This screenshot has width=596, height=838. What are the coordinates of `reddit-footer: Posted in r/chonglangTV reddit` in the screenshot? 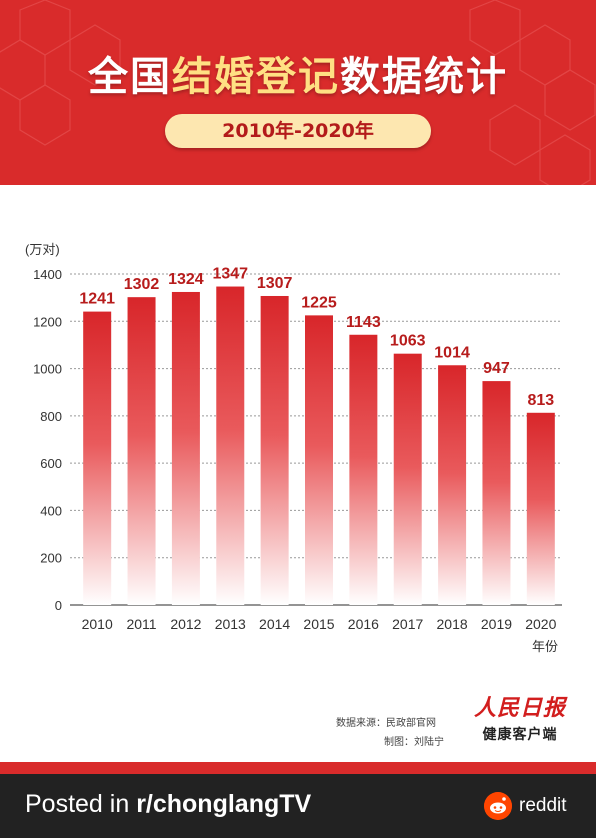 It's located at (298, 806).